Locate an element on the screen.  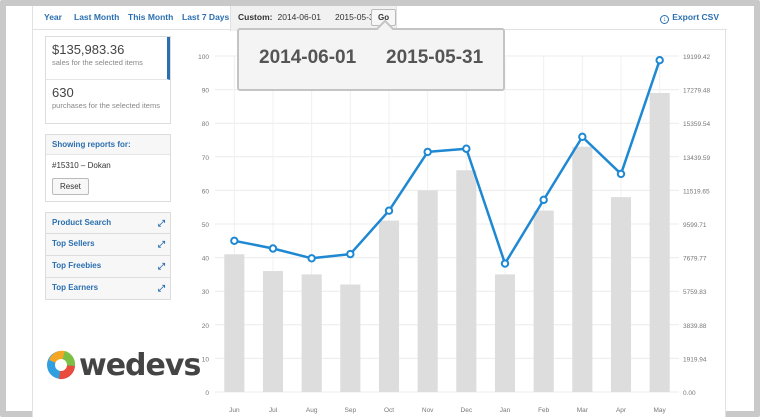
custom-from-input: 2014-06-01 is located at coordinates (299, 17).